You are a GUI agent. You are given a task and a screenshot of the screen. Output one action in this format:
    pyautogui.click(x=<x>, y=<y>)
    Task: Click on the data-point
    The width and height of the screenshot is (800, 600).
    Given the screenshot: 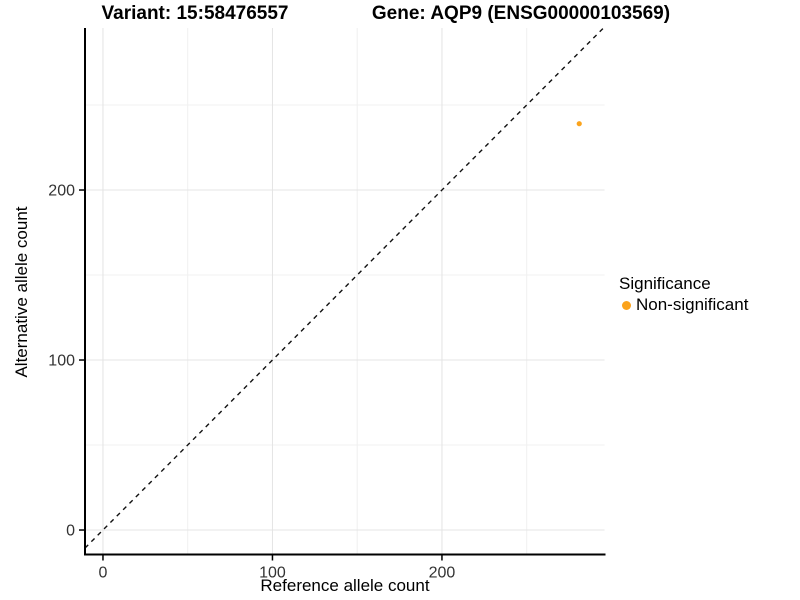 What is the action you would take?
    pyautogui.click(x=579, y=124)
    